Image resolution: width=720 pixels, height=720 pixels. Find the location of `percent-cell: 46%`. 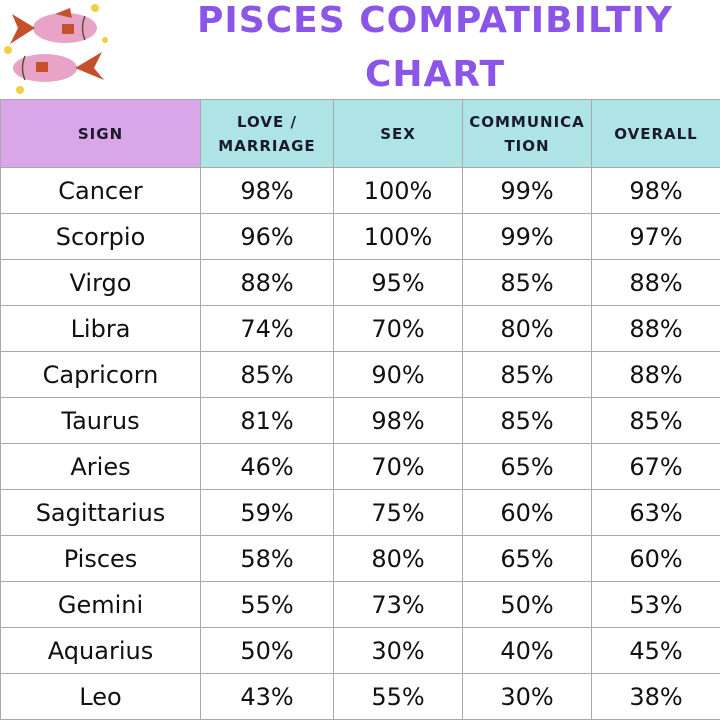

percent-cell: 46% is located at coordinates (267, 466).